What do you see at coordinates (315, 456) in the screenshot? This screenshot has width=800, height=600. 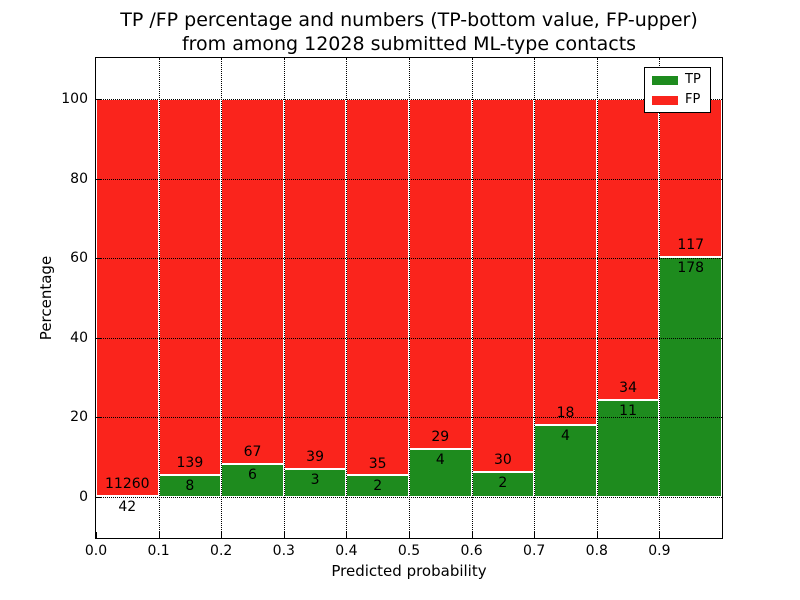 I see `bar-fp-count-label: 39` at bounding box center [315, 456].